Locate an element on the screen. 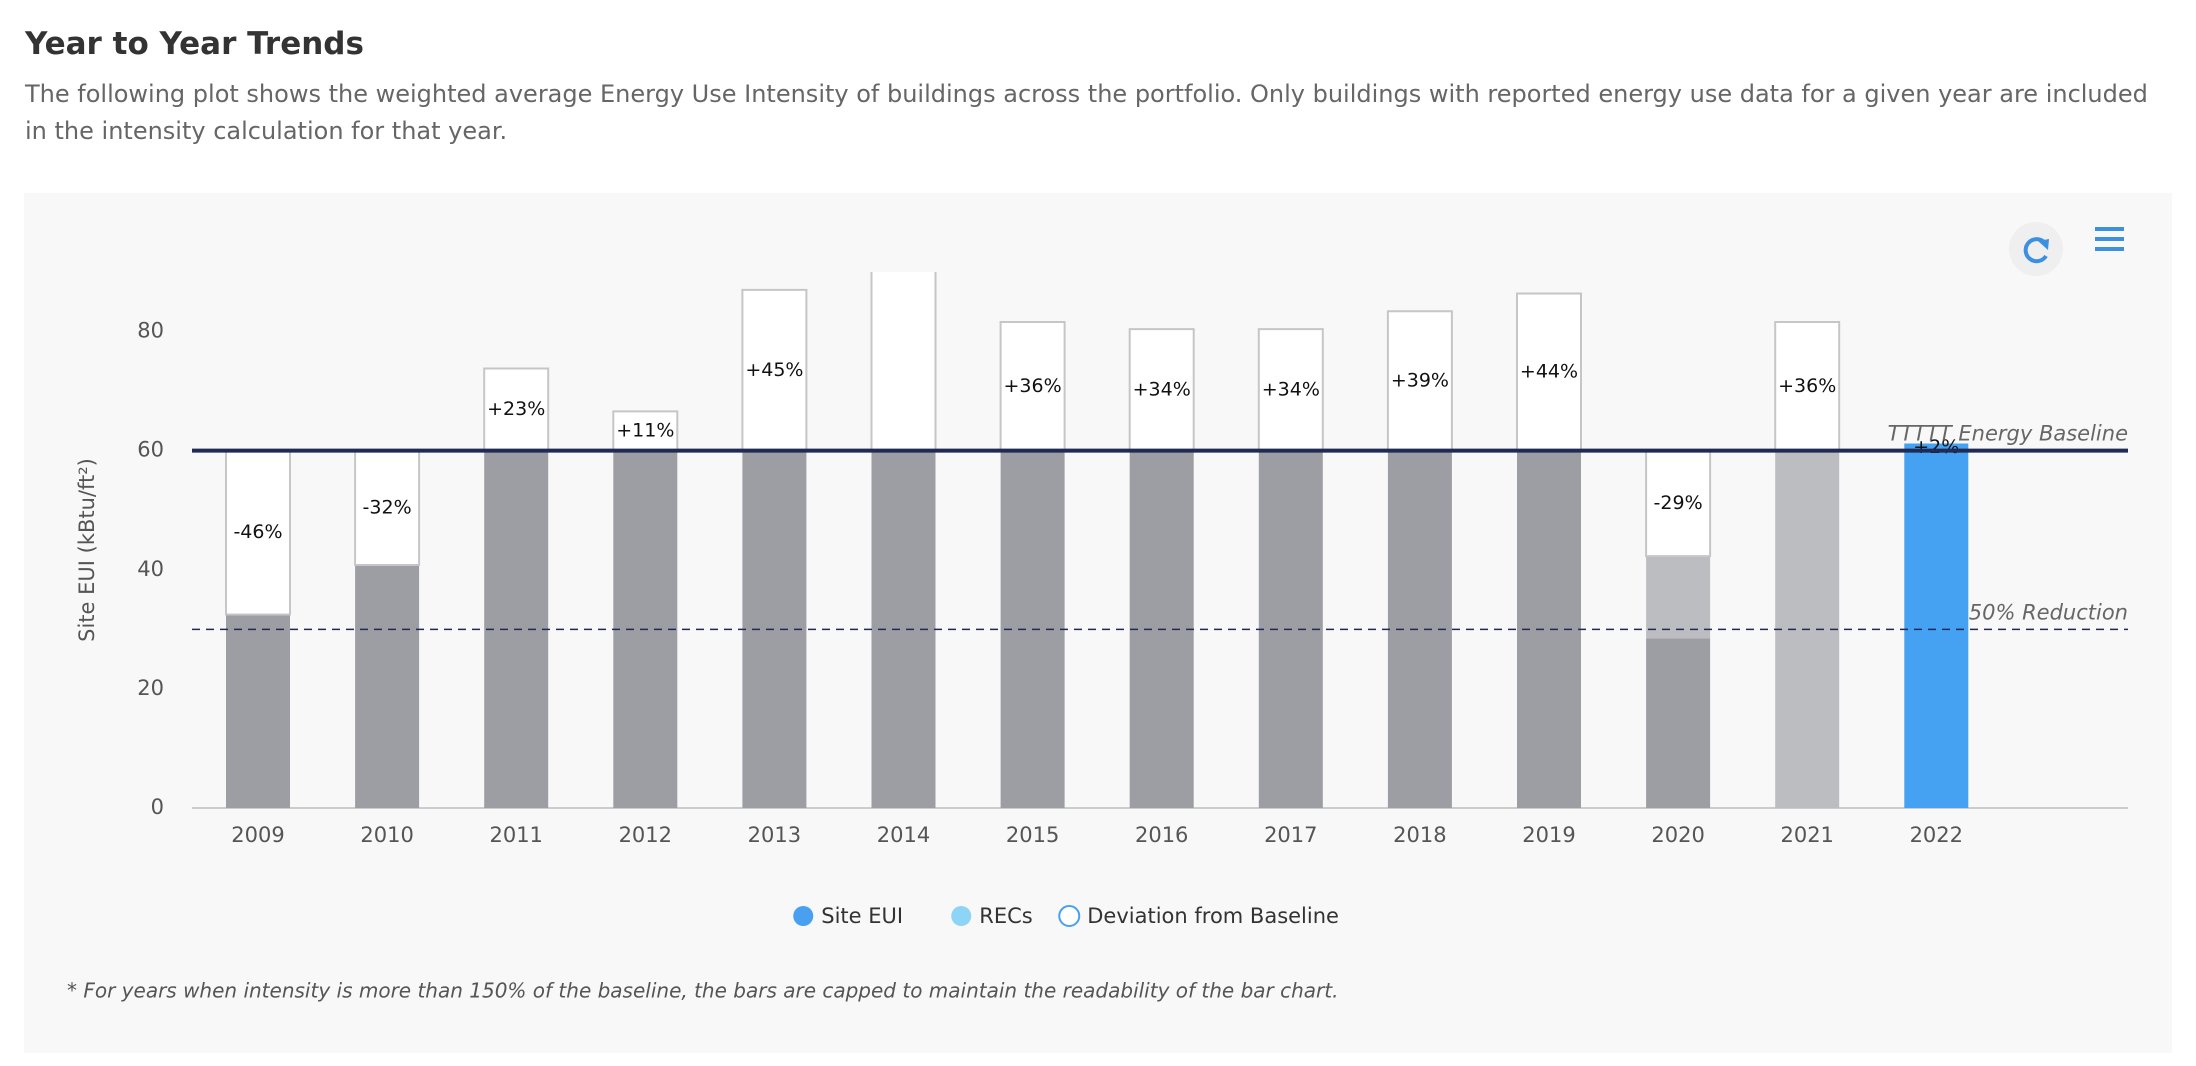 The width and height of the screenshot is (2196, 1066). deviation-label: -32% is located at coordinates (387, 507).